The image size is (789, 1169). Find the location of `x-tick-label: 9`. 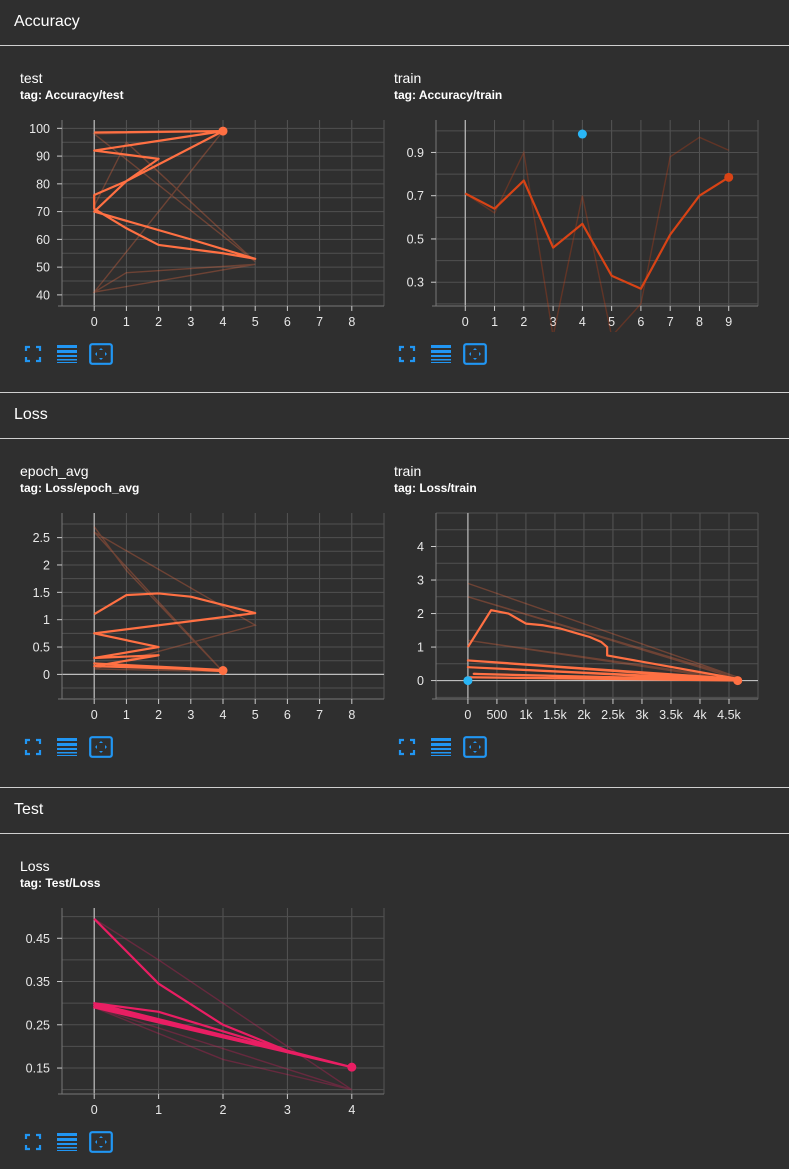

x-tick-label: 9 is located at coordinates (728, 322).